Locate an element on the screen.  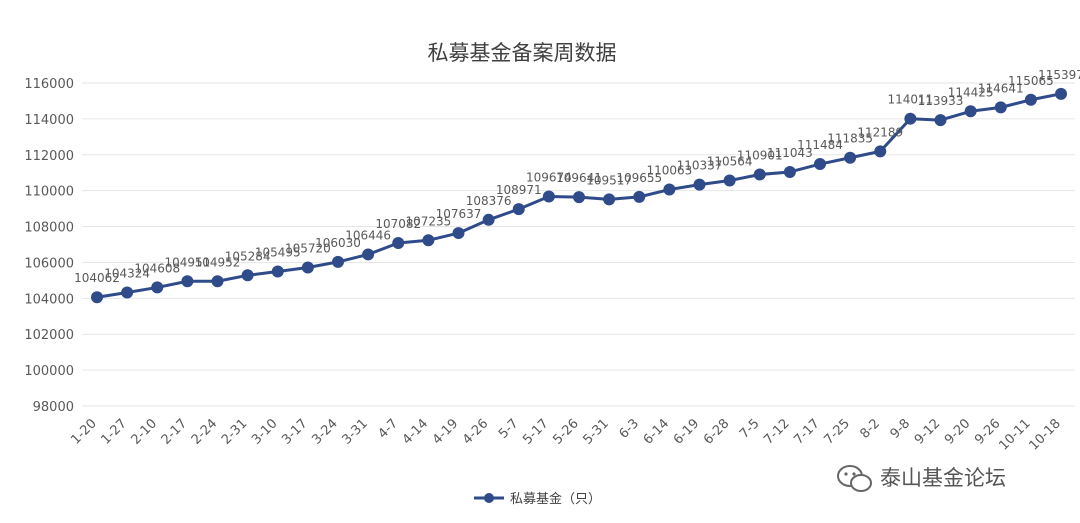
data-label: 109655 is located at coordinates (639, 178).